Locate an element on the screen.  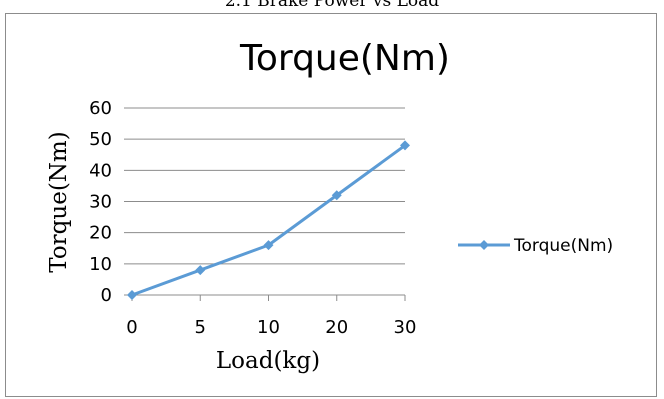
chart-title: Torque(Nm) is located at coordinates (344, 58).